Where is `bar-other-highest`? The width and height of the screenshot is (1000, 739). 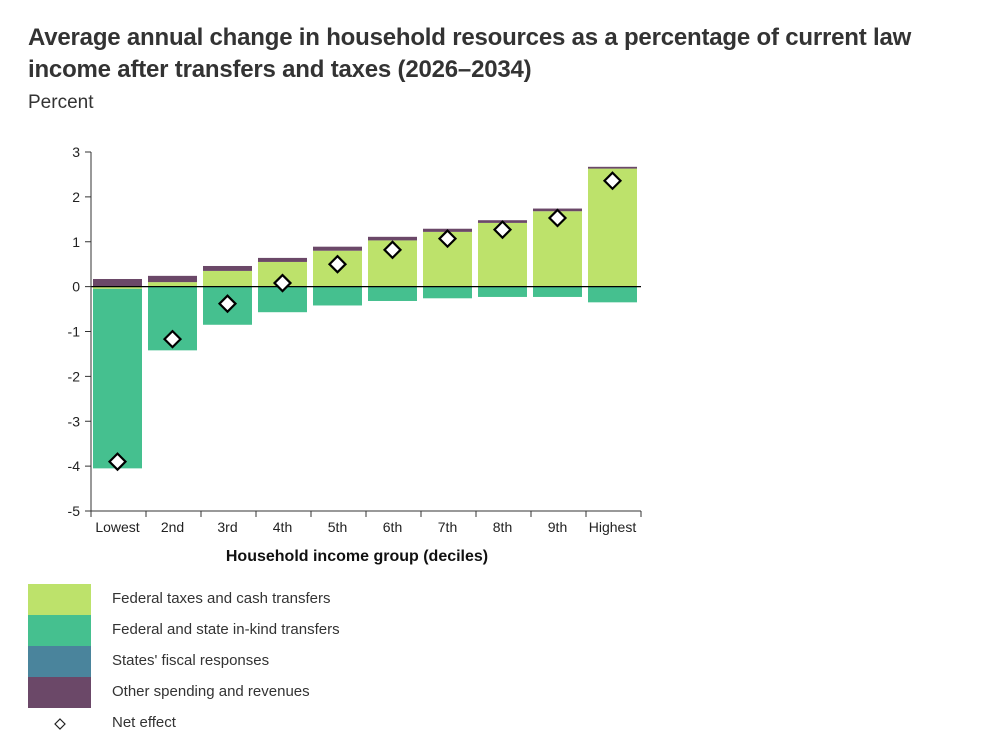
bar-other-highest is located at coordinates (612, 167).